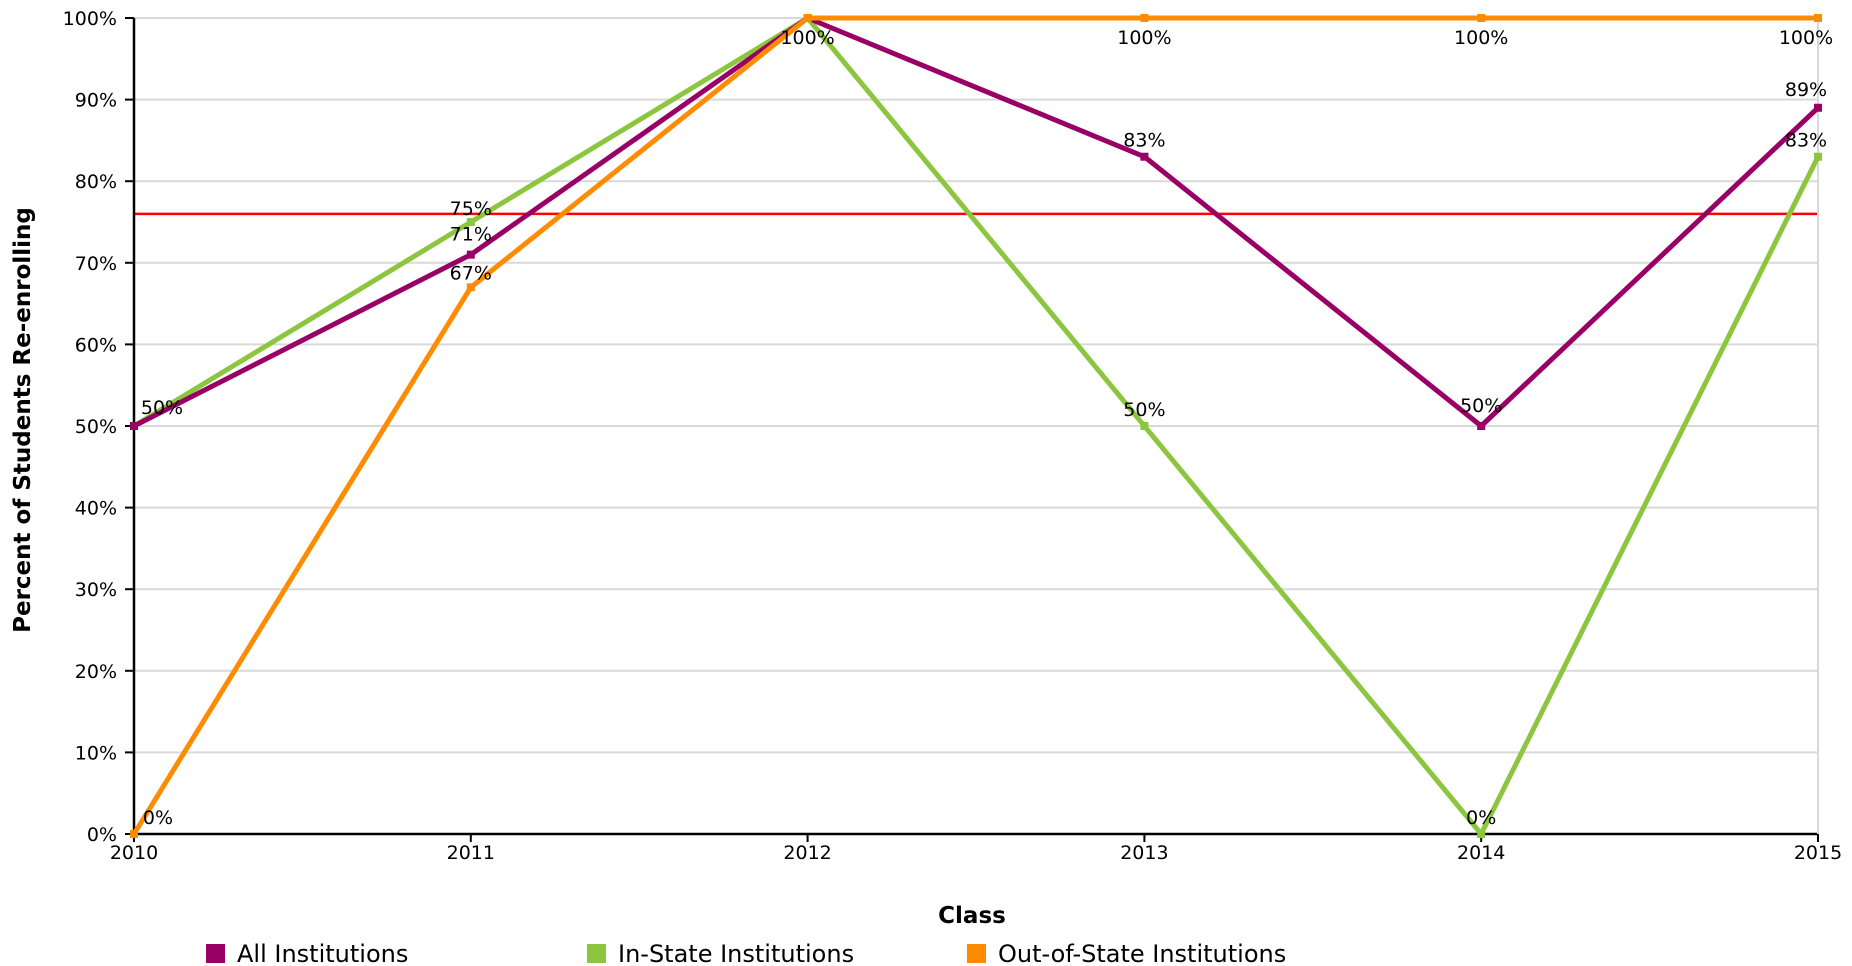 The height and width of the screenshot is (966, 1852). Describe the element at coordinates (96, 345) in the screenshot. I see `y-tick-label: 60%` at that location.